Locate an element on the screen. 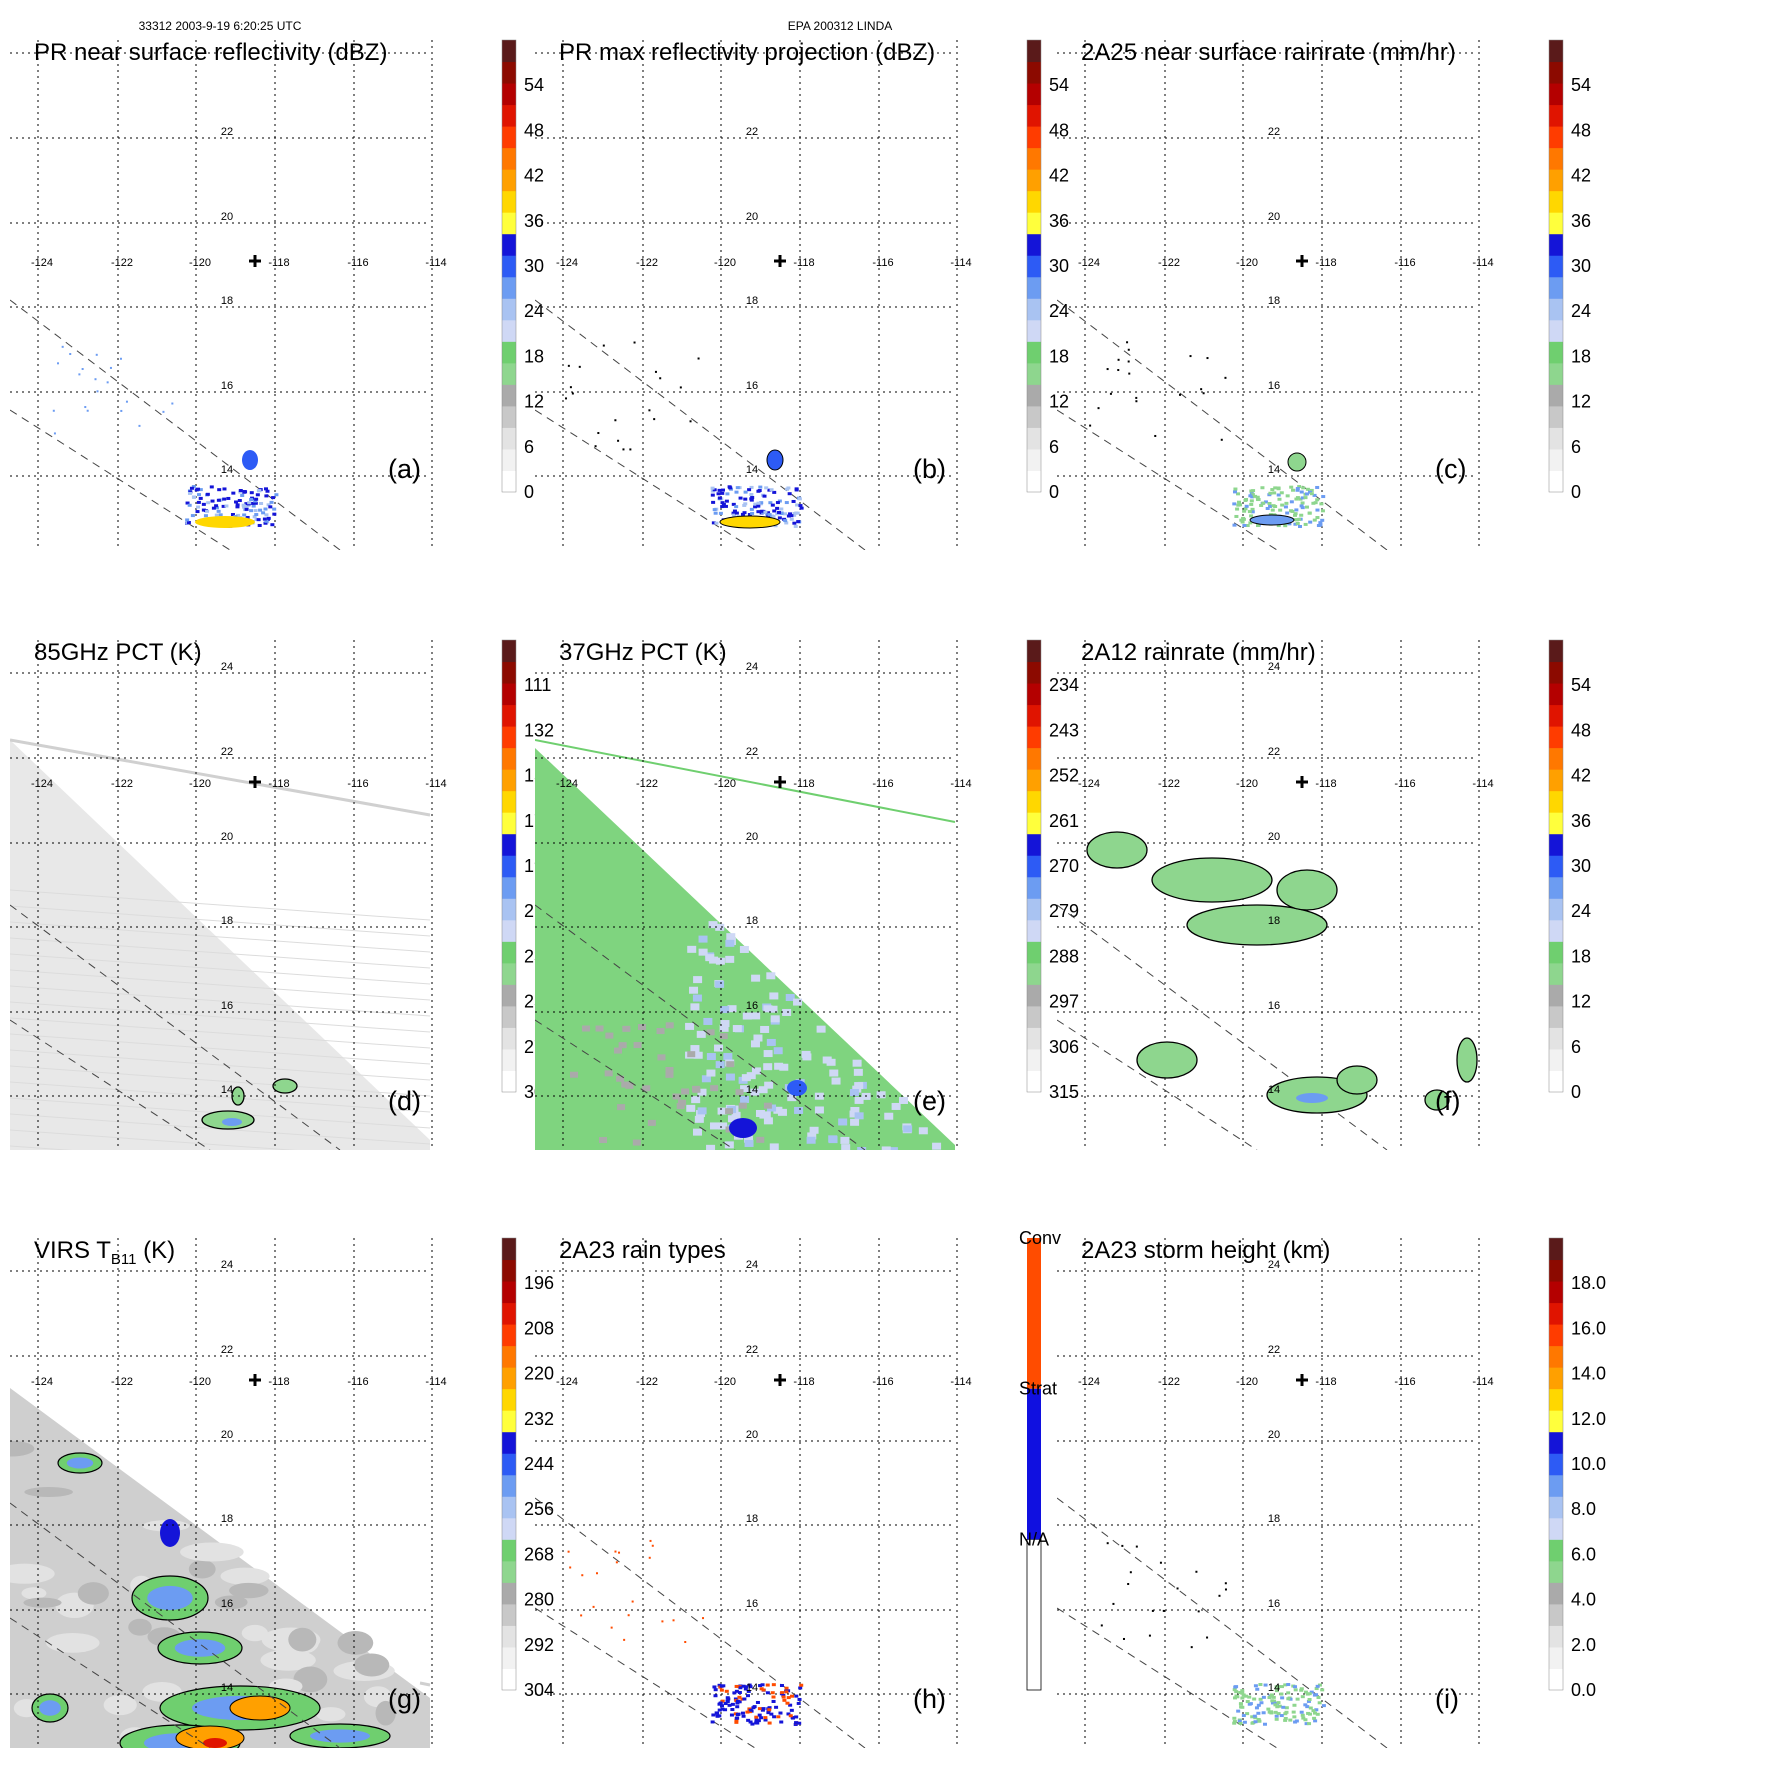 The image size is (1771, 1771). colorbar-tick-label: 12 is located at coordinates (1059, 402).